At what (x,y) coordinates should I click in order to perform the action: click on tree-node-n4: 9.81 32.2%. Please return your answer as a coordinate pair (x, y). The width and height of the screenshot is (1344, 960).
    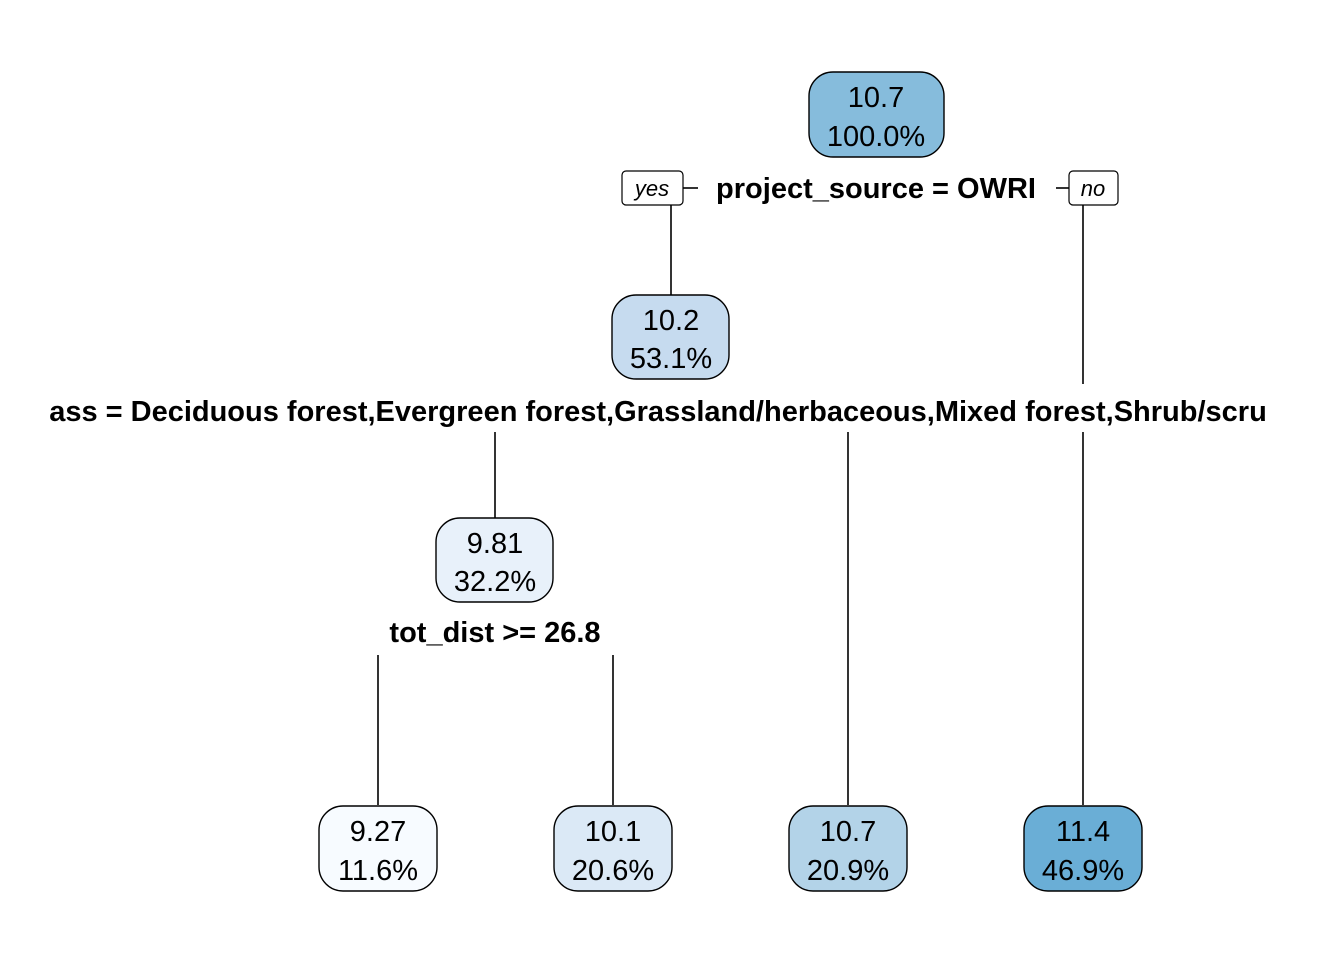
    Looking at the image, I should click on (494, 560).